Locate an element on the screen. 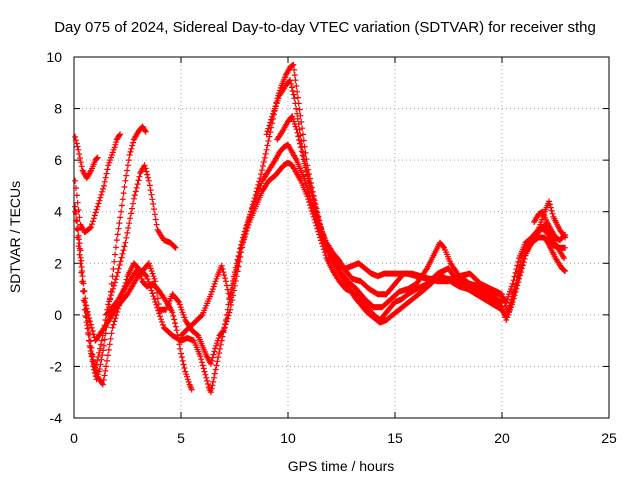 This screenshot has width=640, height=480. y-axis-label: SDTVAR / TECUs is located at coordinates (15, 237).